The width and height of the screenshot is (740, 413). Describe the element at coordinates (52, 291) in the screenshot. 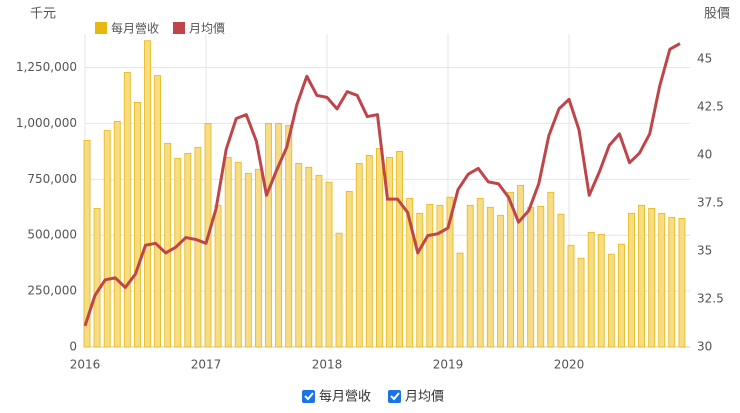

I see `y-tick-label: 250,000` at that location.